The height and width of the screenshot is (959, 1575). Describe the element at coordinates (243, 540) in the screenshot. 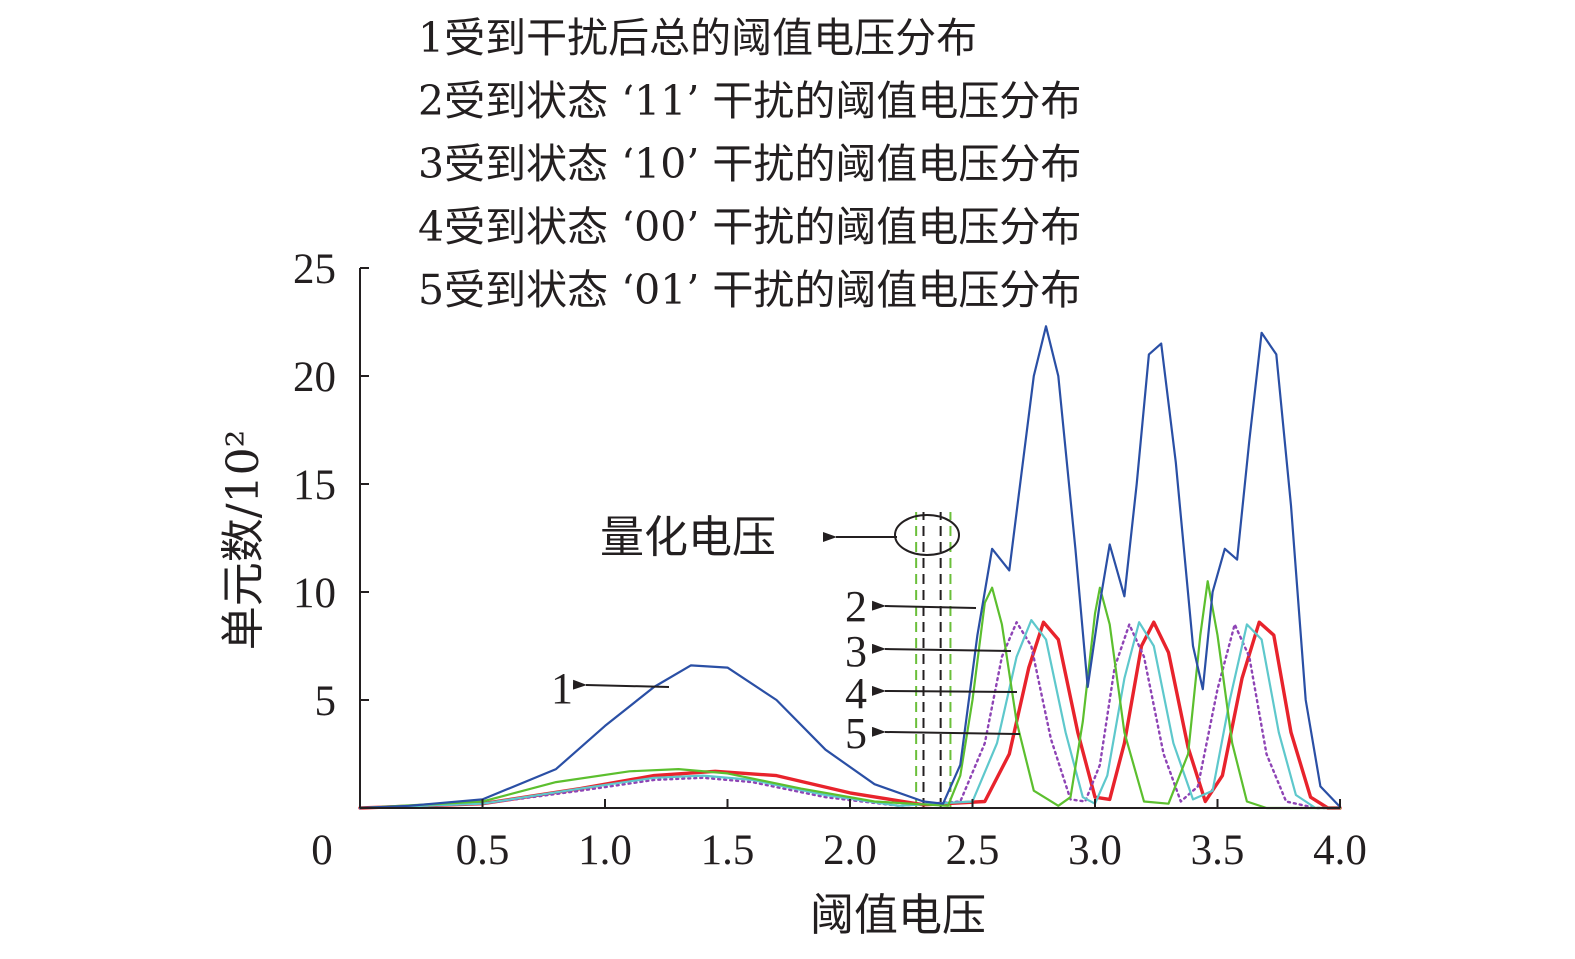

I see `y-axis-label: 单元数/10²` at that location.